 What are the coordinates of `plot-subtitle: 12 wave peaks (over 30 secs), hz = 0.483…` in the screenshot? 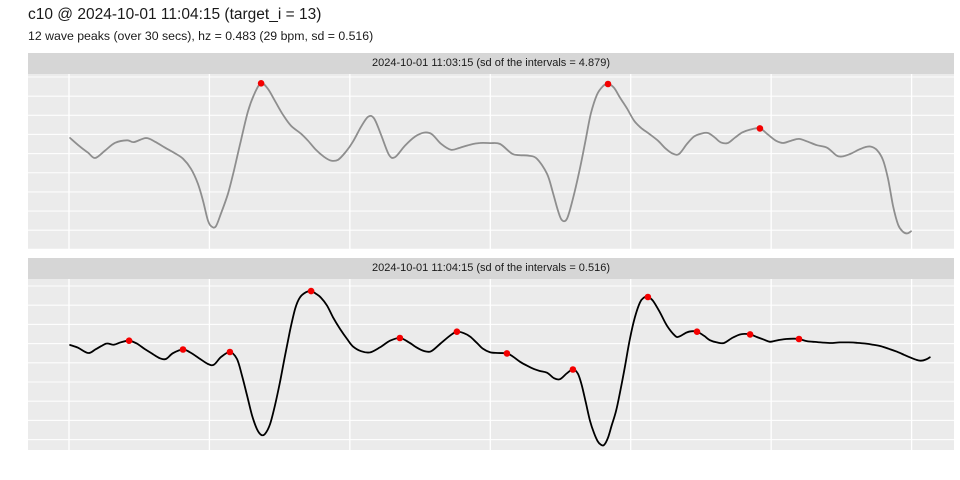 It's located at (201, 36).